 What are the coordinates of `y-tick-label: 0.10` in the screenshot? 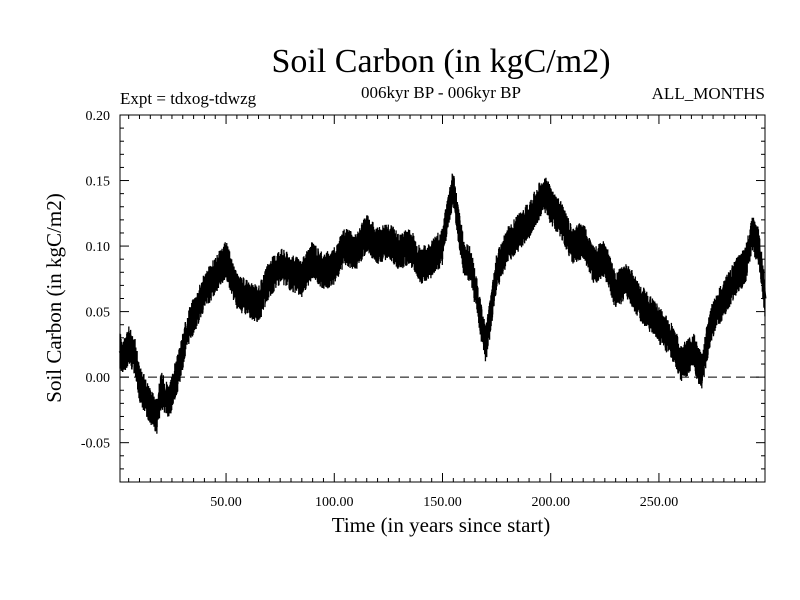 It's located at (98, 247).